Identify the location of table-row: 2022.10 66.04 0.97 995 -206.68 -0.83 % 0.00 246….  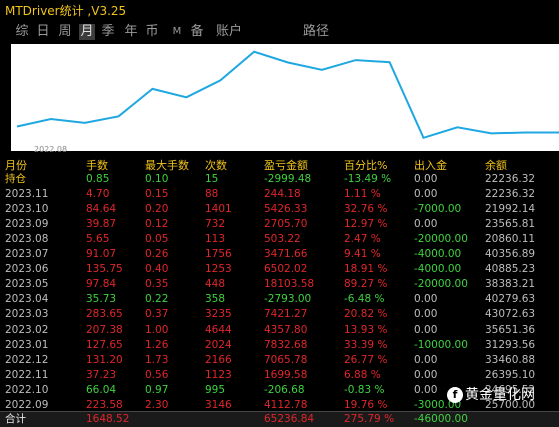
(279, 390).